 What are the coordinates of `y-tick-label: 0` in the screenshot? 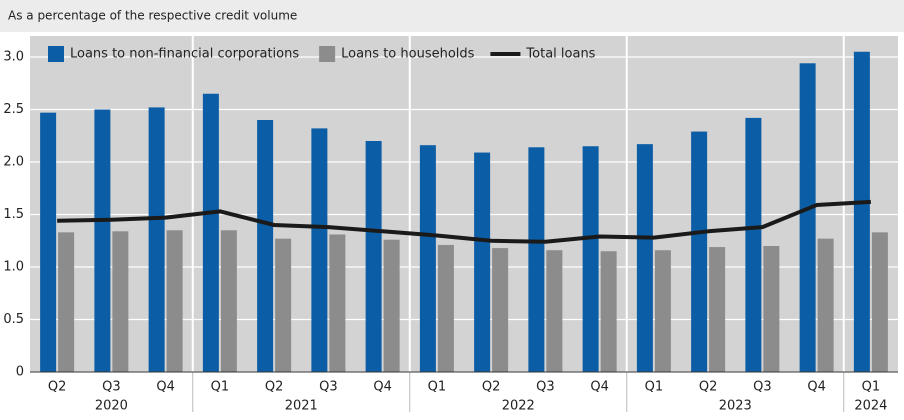 It's located at (20, 372).